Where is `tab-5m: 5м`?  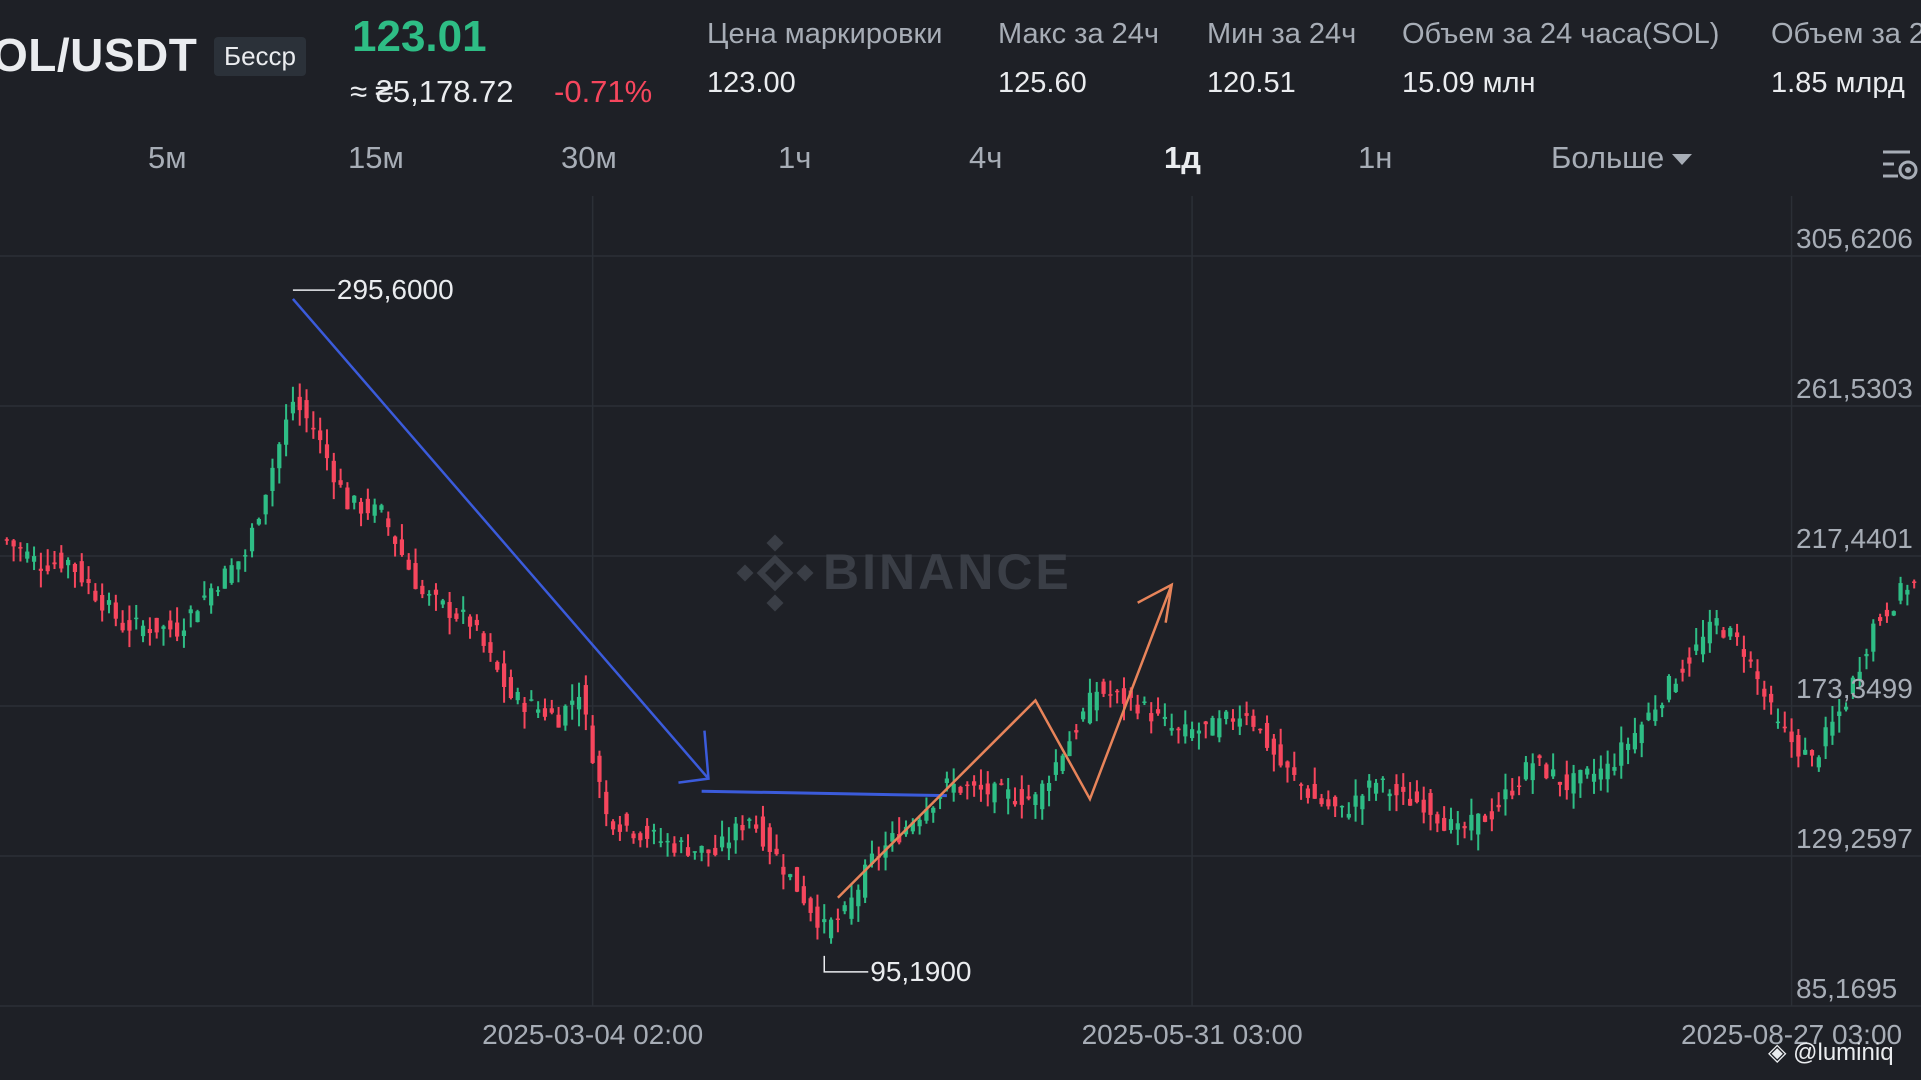 tab-5m: 5м is located at coordinates (167, 157).